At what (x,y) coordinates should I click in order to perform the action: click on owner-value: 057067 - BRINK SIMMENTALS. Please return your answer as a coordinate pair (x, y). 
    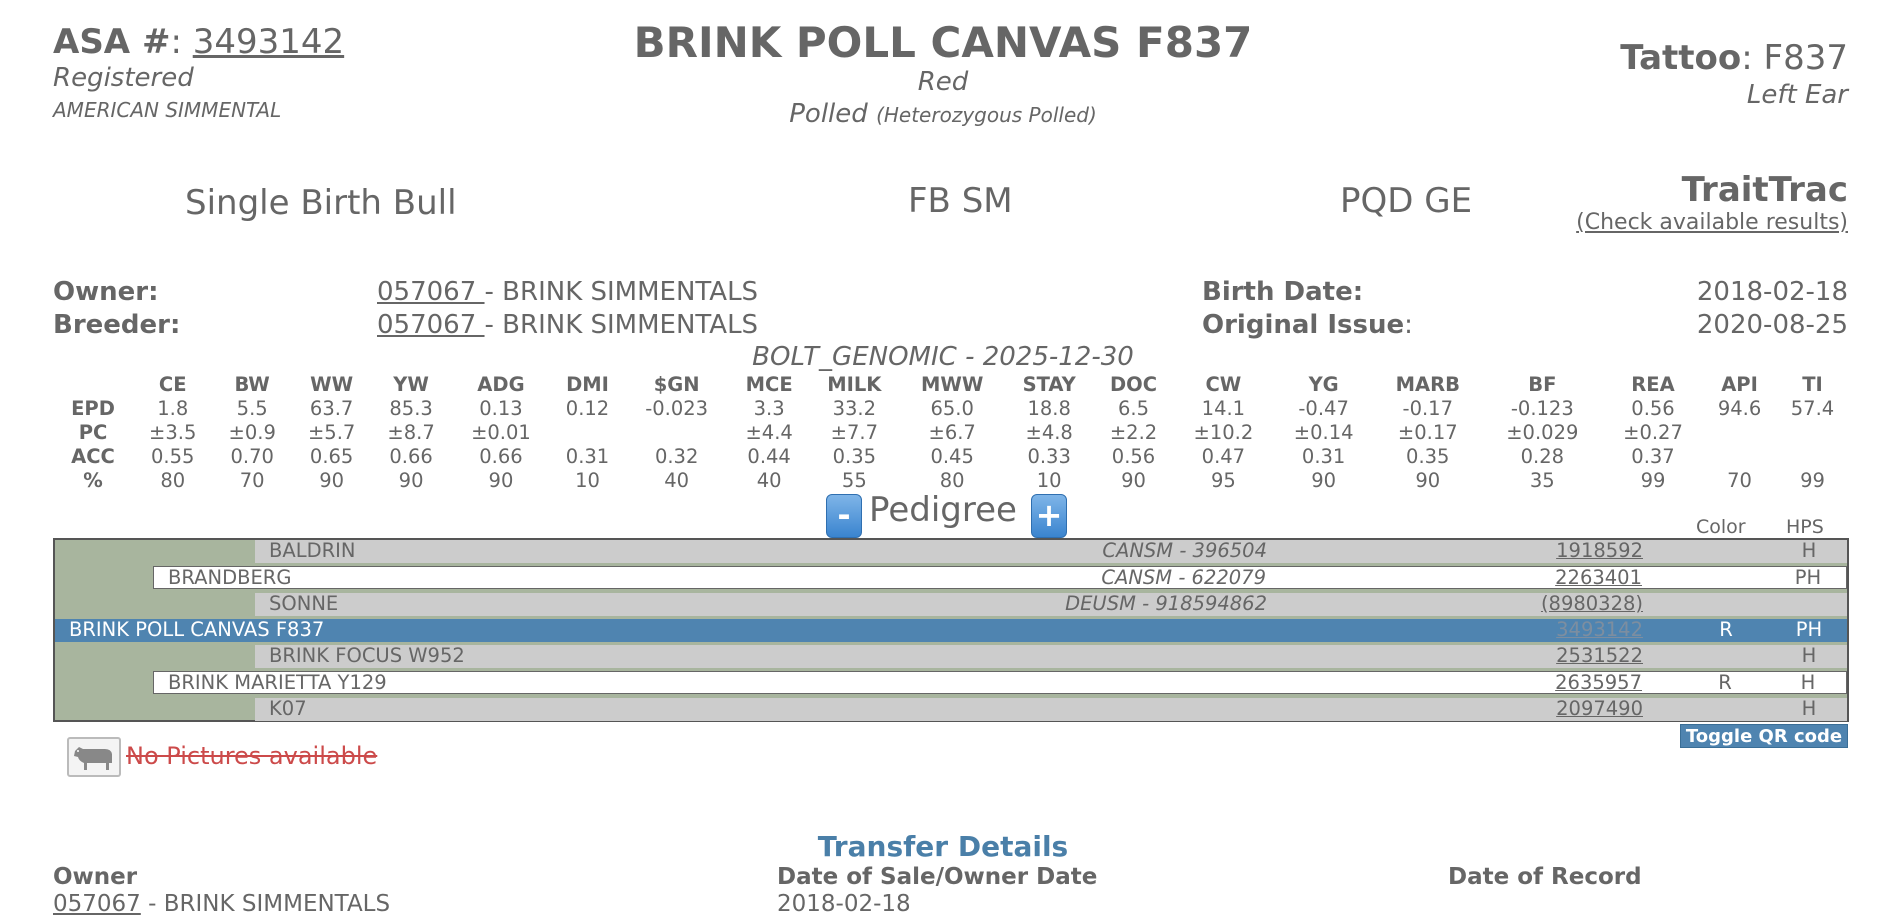
    Looking at the image, I should click on (567, 292).